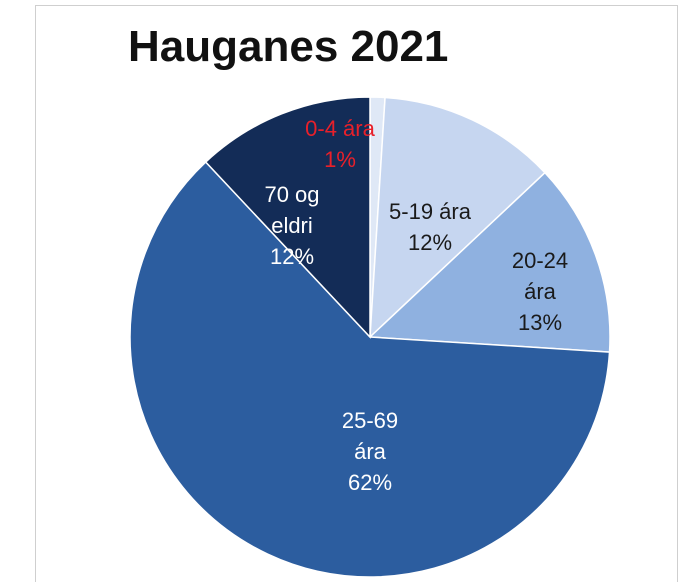 This screenshot has height=582, width=690. Describe the element at coordinates (288, 46) in the screenshot. I see `chart-title: Hauganes 2021` at that location.